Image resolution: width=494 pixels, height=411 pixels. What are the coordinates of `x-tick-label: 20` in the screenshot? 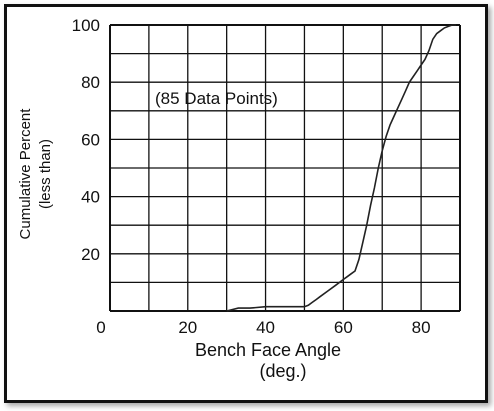 It's located at (187, 327).